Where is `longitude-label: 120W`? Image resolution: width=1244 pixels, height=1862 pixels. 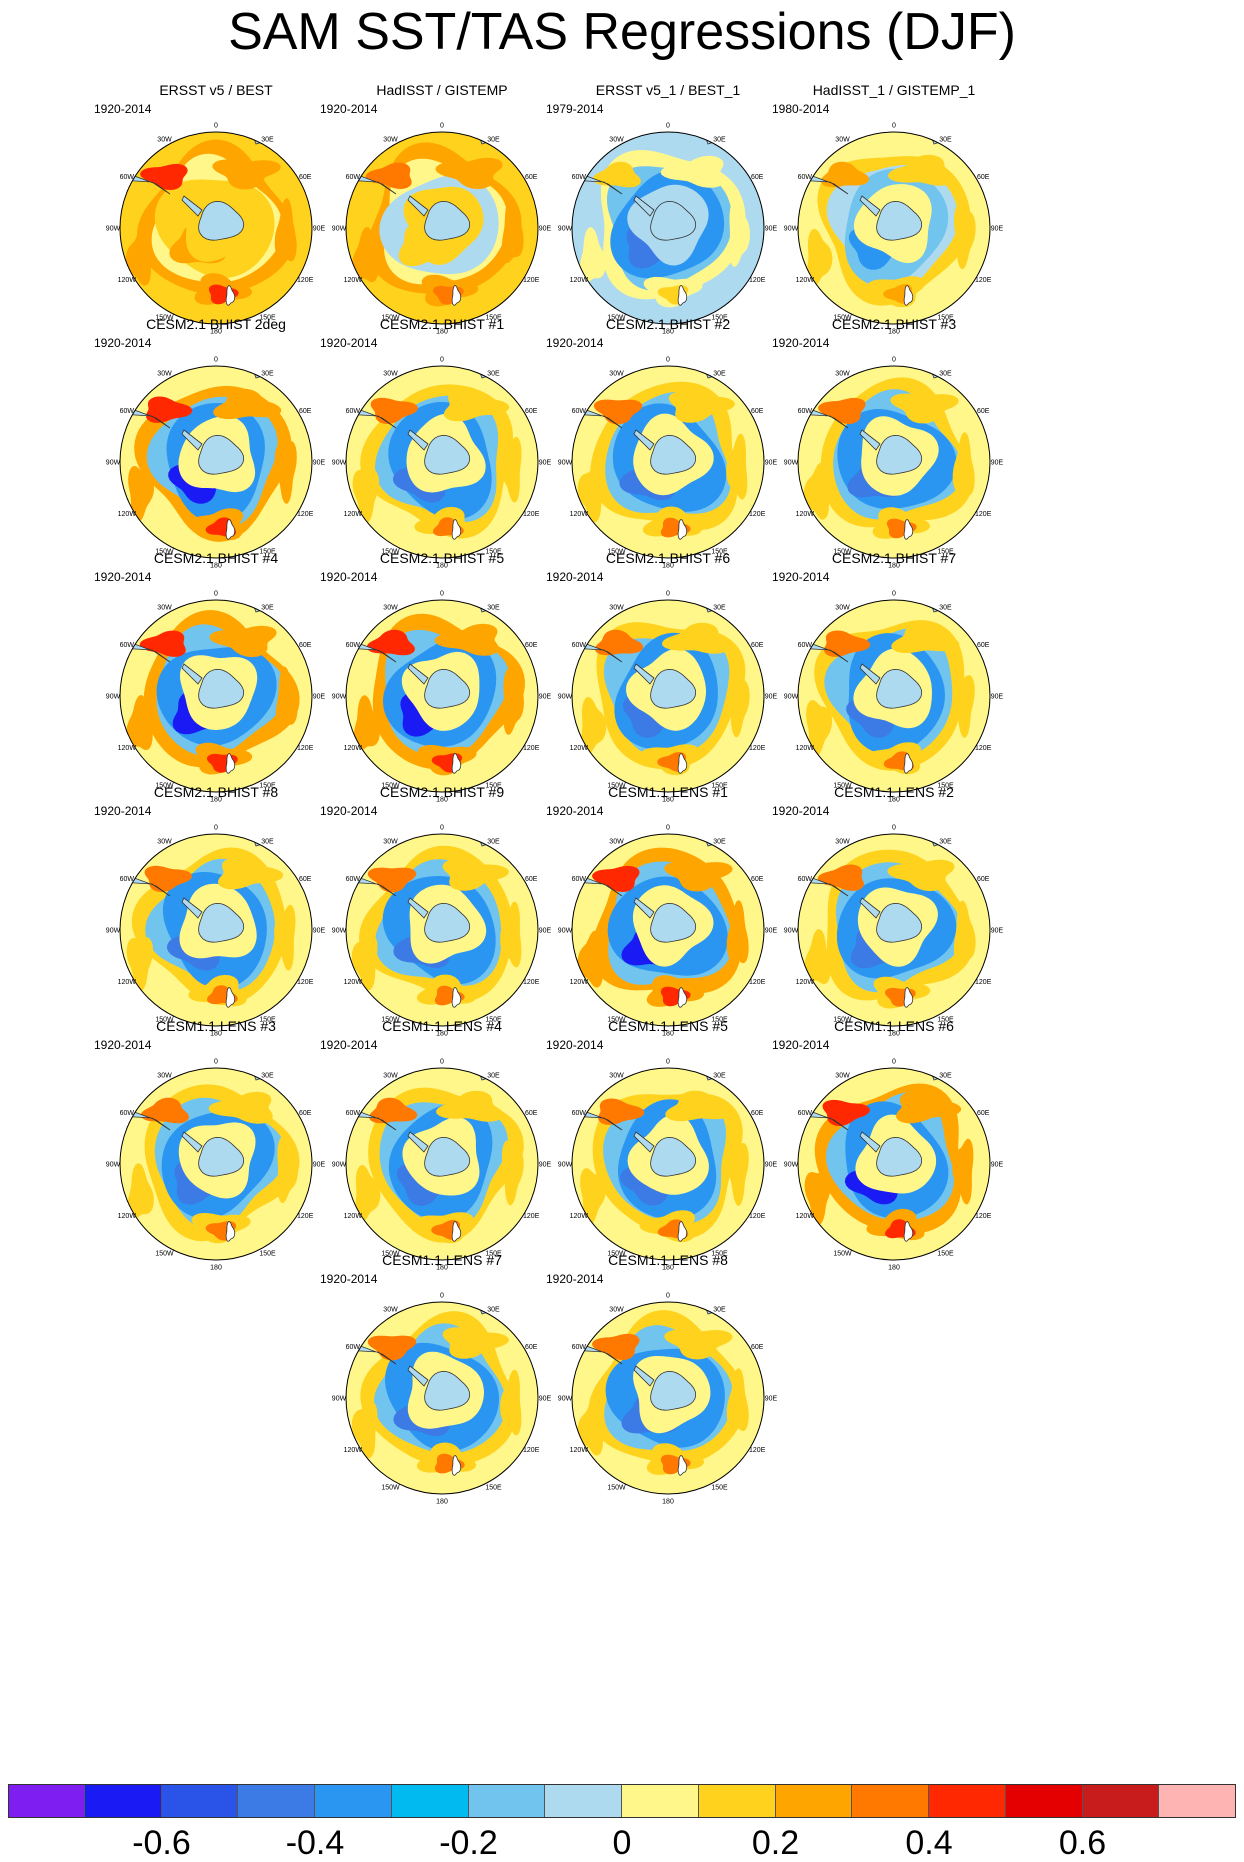
longitude-label: 120W is located at coordinates (805, 514).